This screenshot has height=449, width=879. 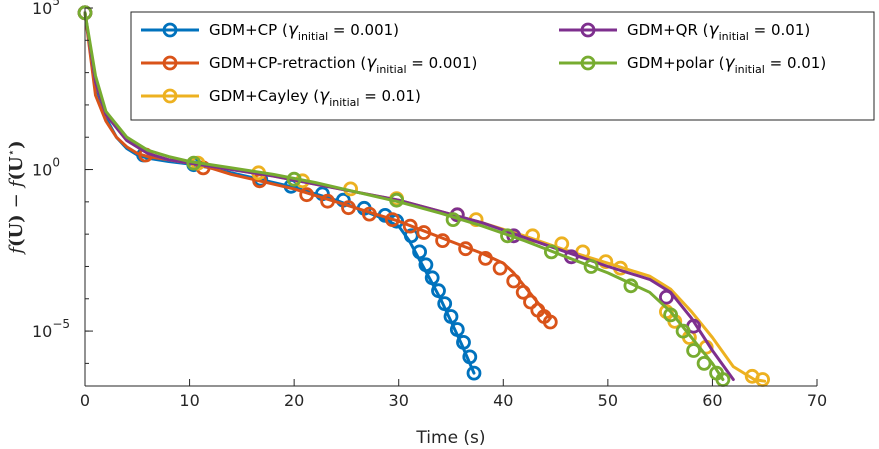 I want to click on legend-entry-3: GDM+QR (γinitial = 0.01), so click(x=684, y=31).